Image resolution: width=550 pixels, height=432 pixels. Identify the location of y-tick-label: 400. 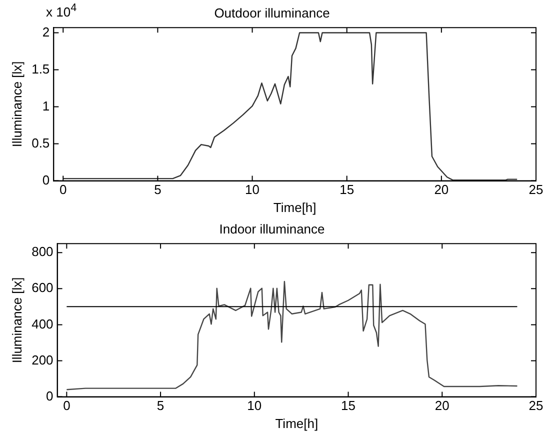
(43, 324).